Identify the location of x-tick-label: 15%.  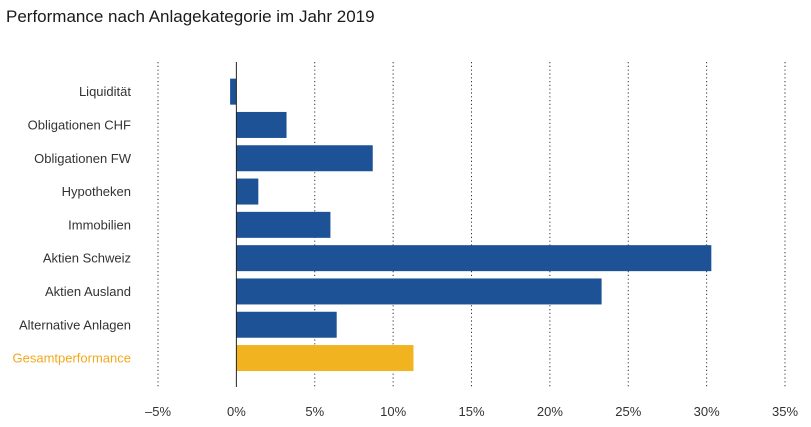
(471, 411).